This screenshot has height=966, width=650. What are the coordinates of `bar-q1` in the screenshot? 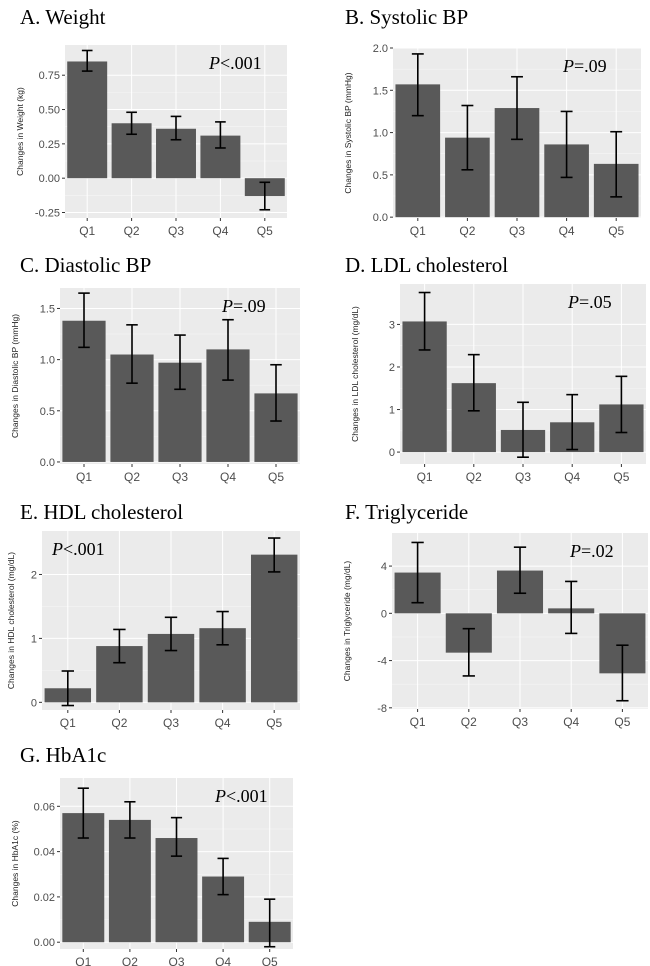 It's located at (87, 120).